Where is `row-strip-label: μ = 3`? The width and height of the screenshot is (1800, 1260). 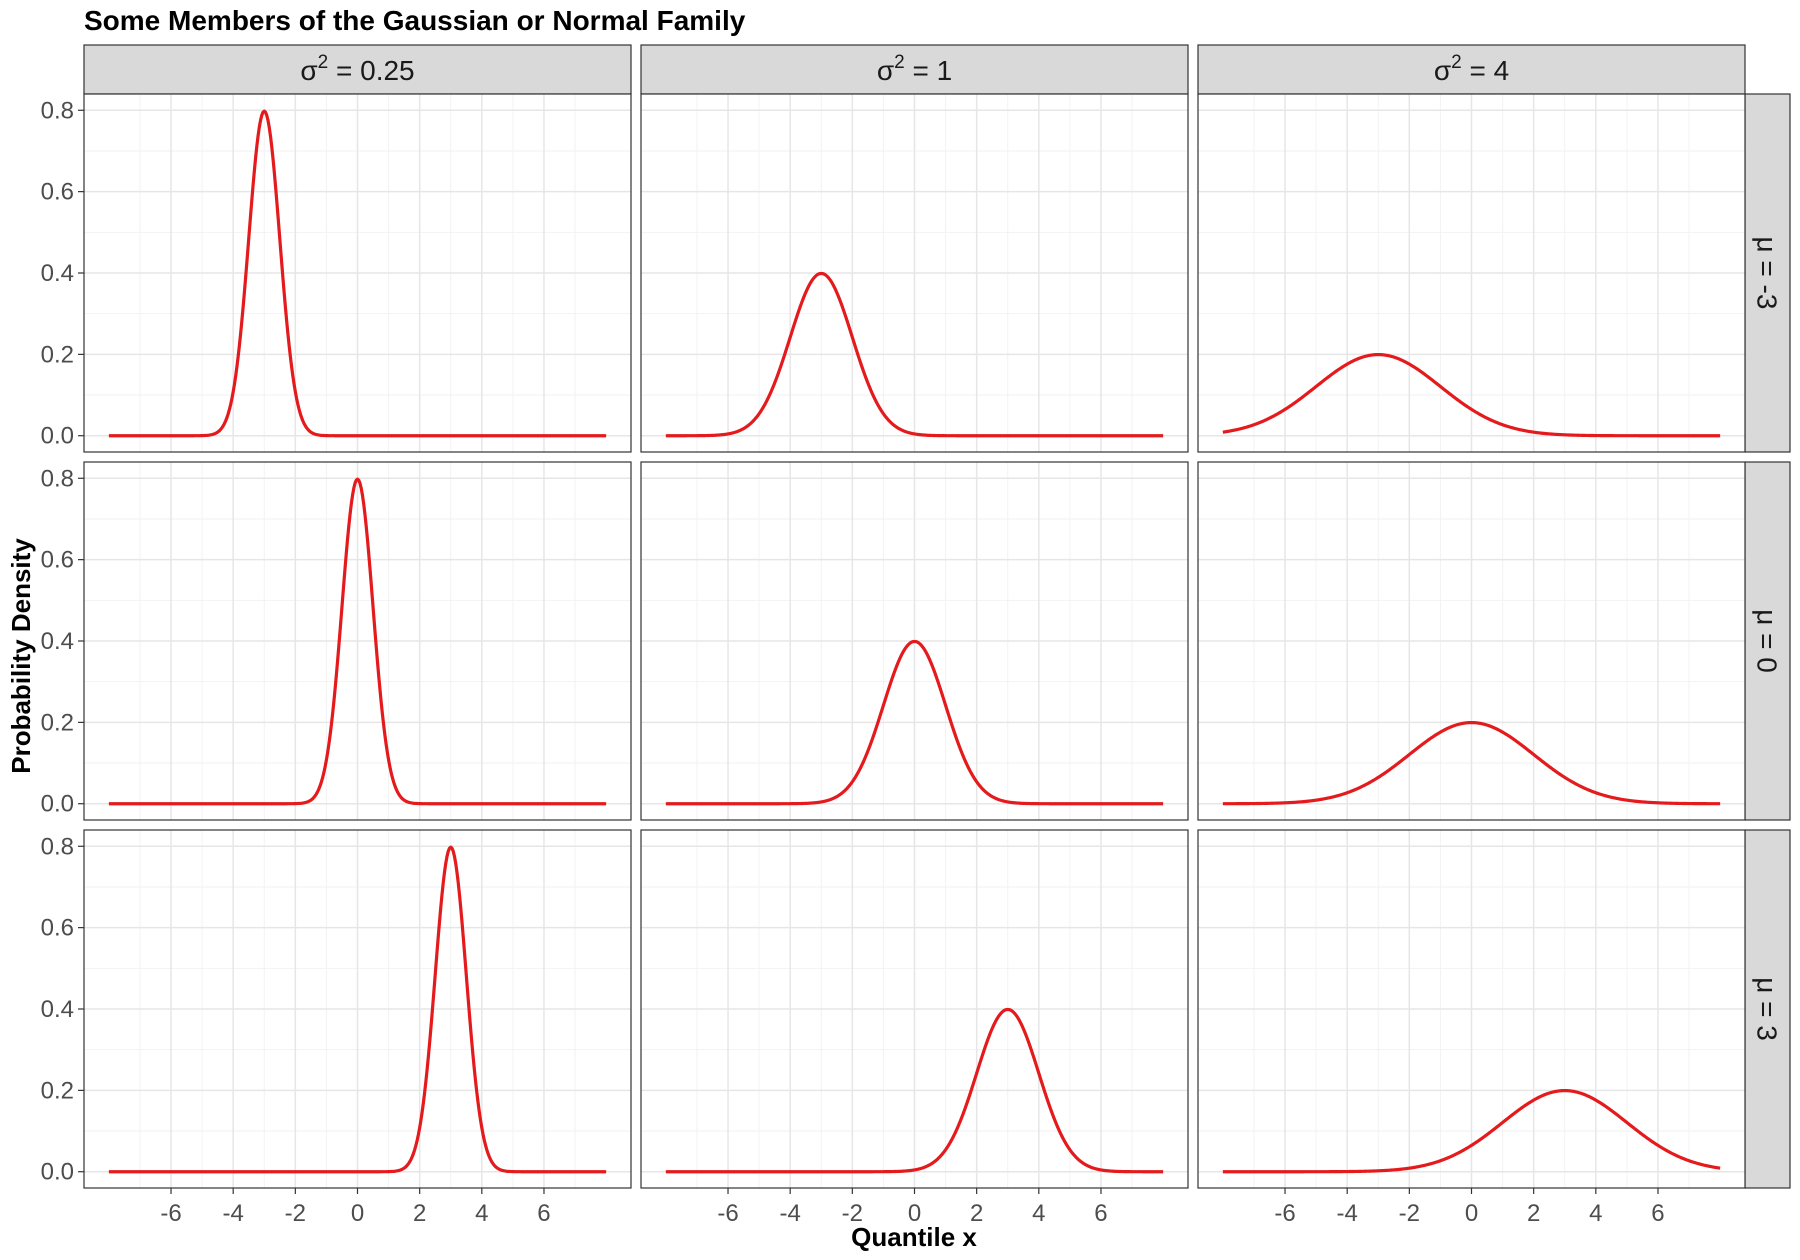 row-strip-label: μ = 3 is located at coordinates (1767, 1009).